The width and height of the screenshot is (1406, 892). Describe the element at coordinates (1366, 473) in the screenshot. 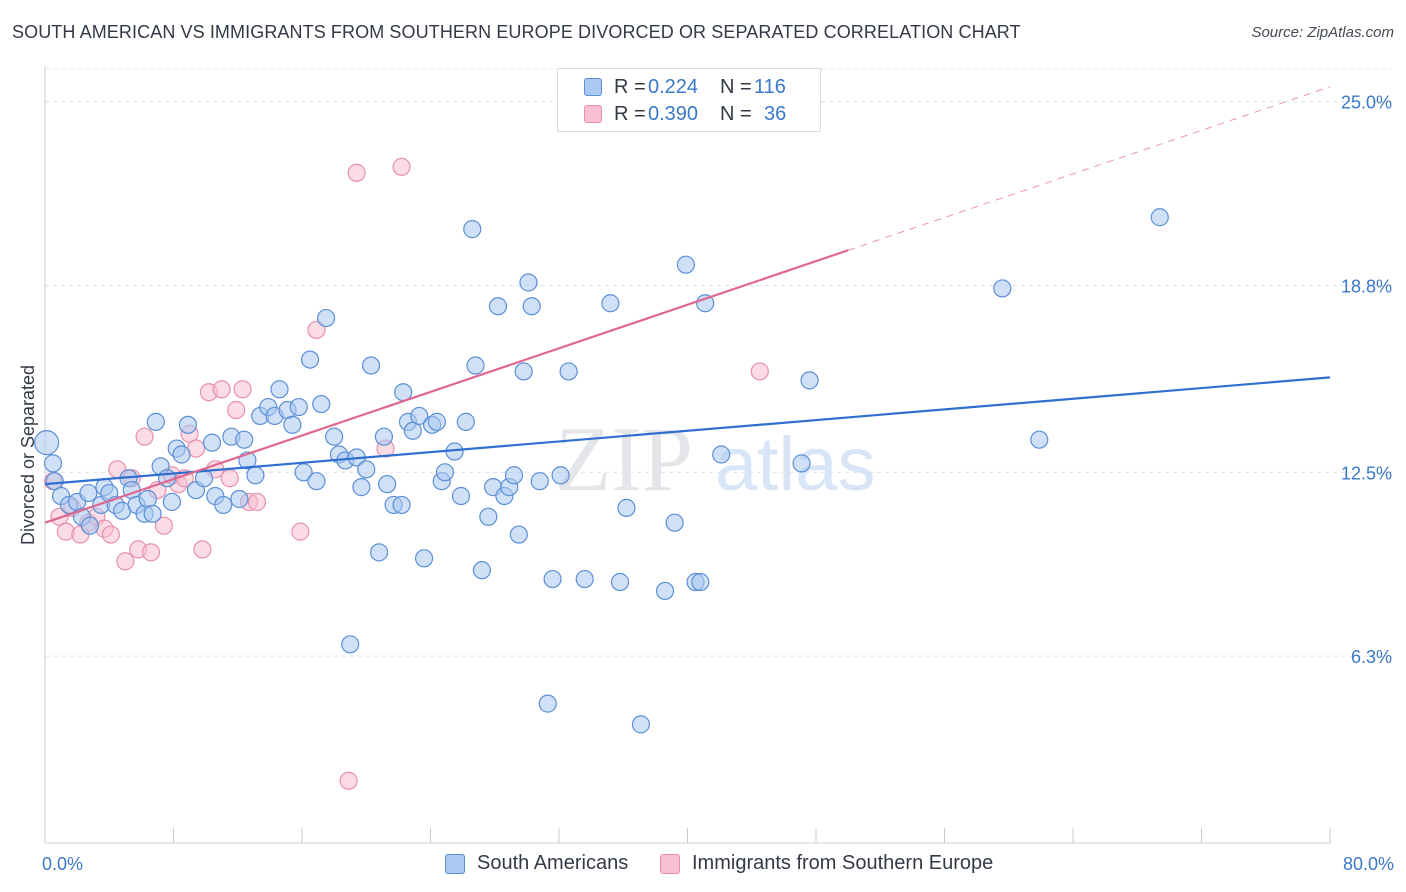

I see `y-tick-label: 12.5%` at that location.